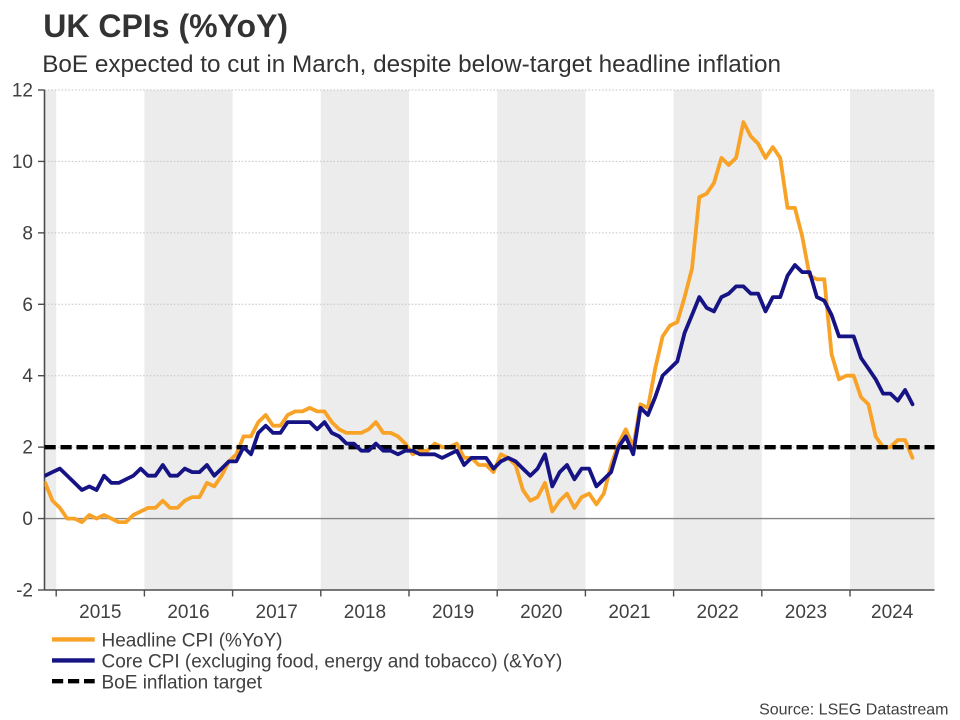 The image size is (960, 720). I want to click on svg-text: 2017, so click(277, 612).